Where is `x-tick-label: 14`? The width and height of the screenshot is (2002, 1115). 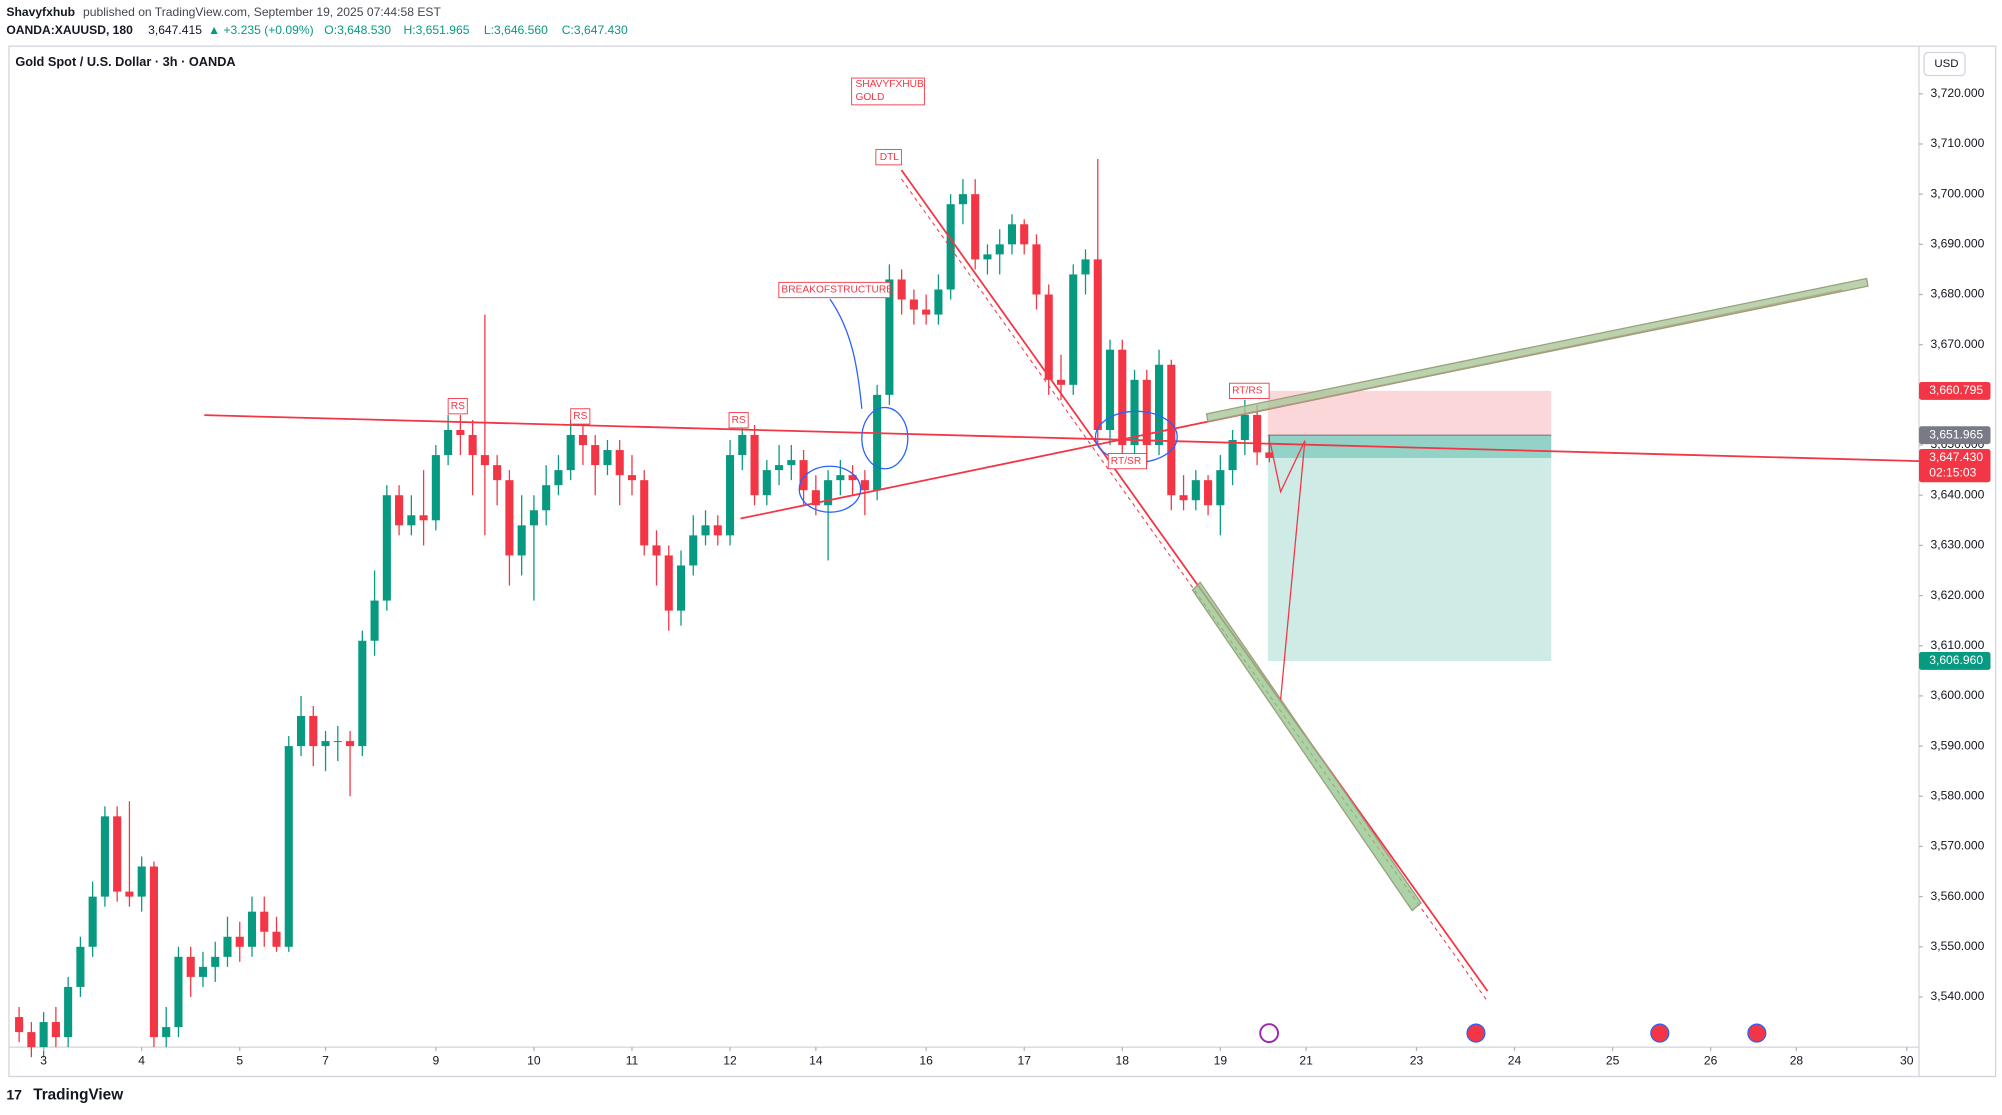
x-tick-label: 14 is located at coordinates (816, 1060).